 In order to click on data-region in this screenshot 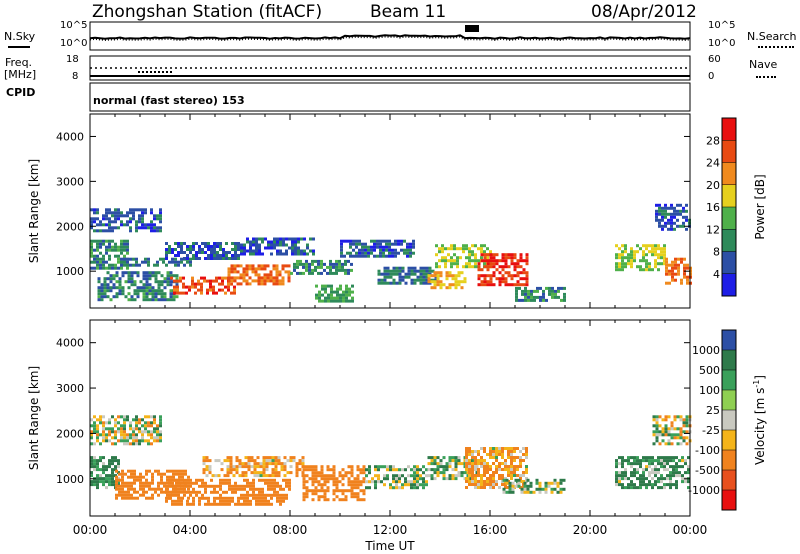, I will do `click(396, 477)`.